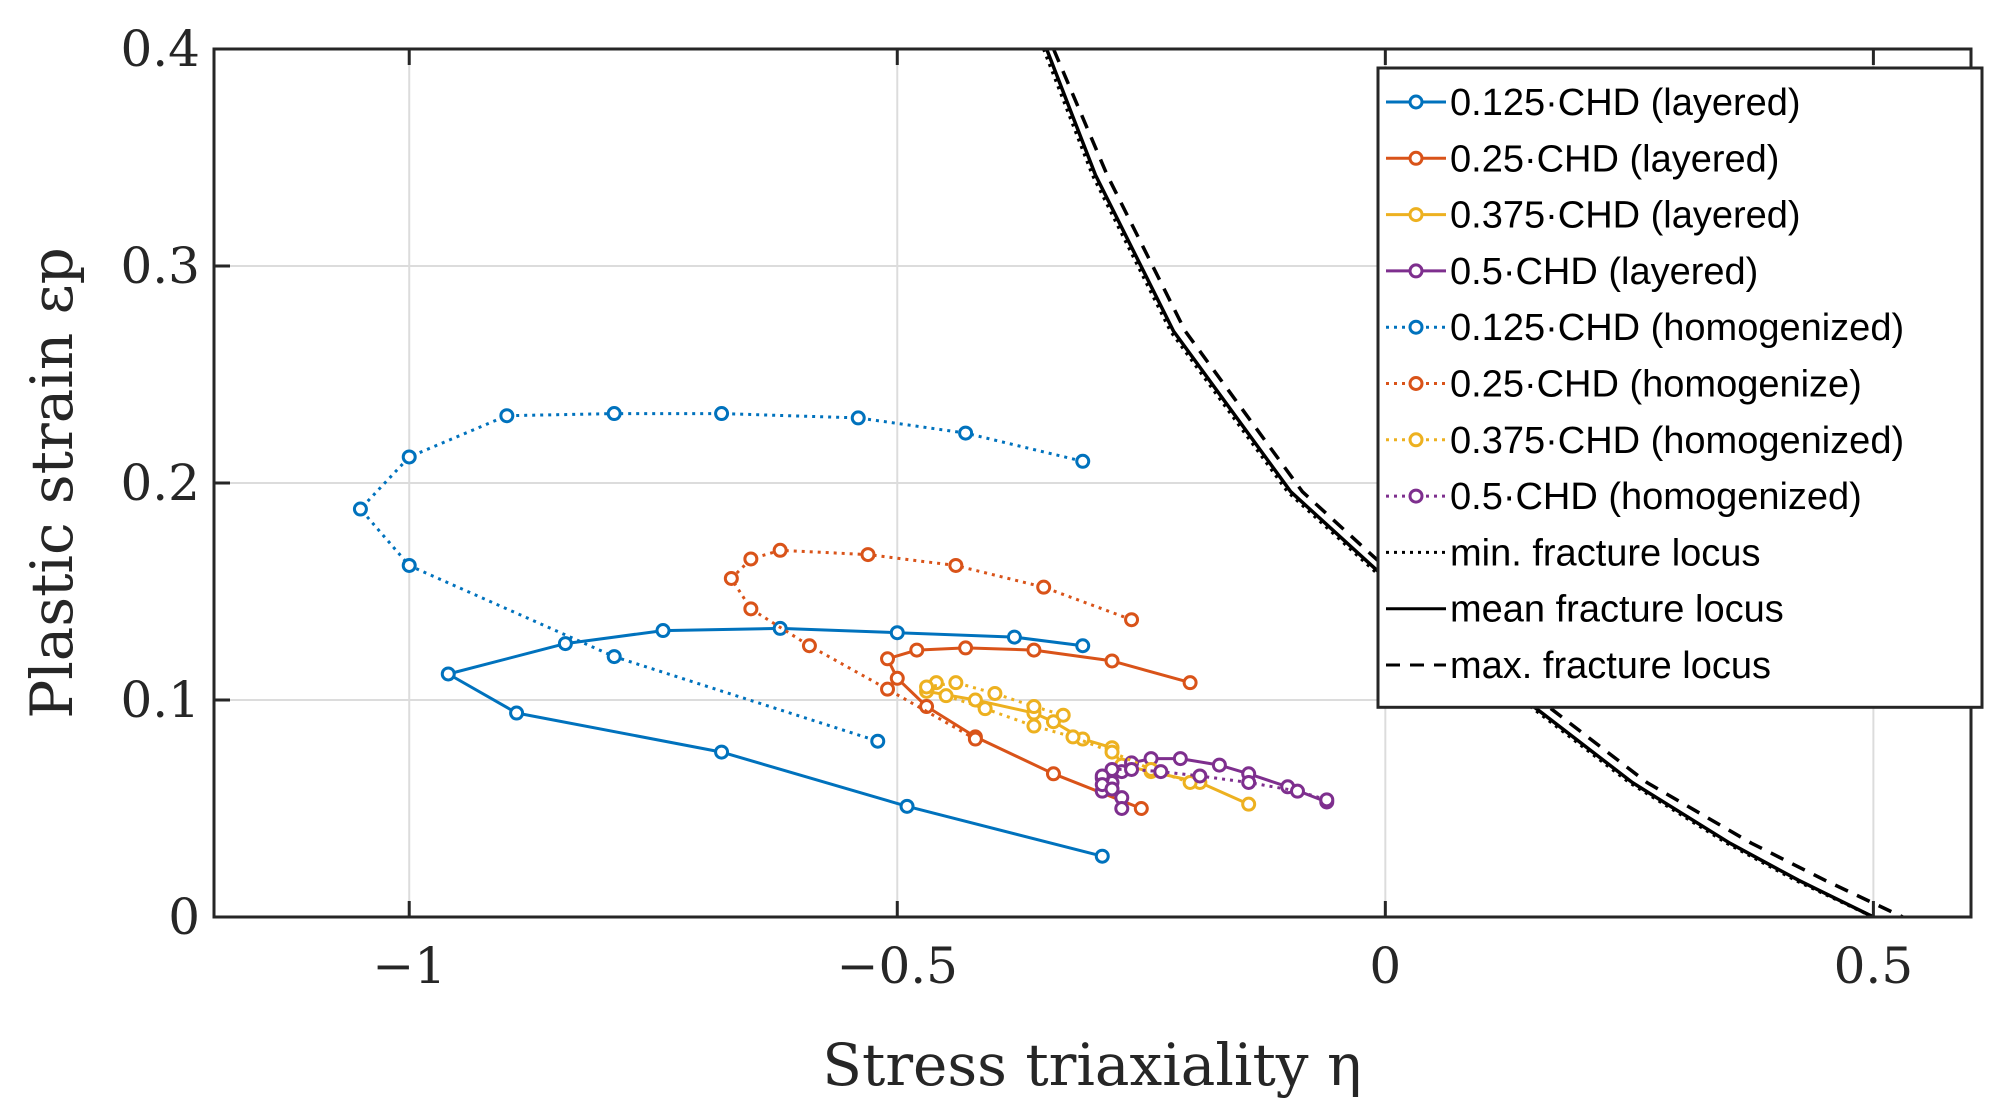 The image size is (2015, 1117). Describe the element at coordinates (1091, 1065) in the screenshot. I see `x-axis-label: Stress triaxiality η` at that location.